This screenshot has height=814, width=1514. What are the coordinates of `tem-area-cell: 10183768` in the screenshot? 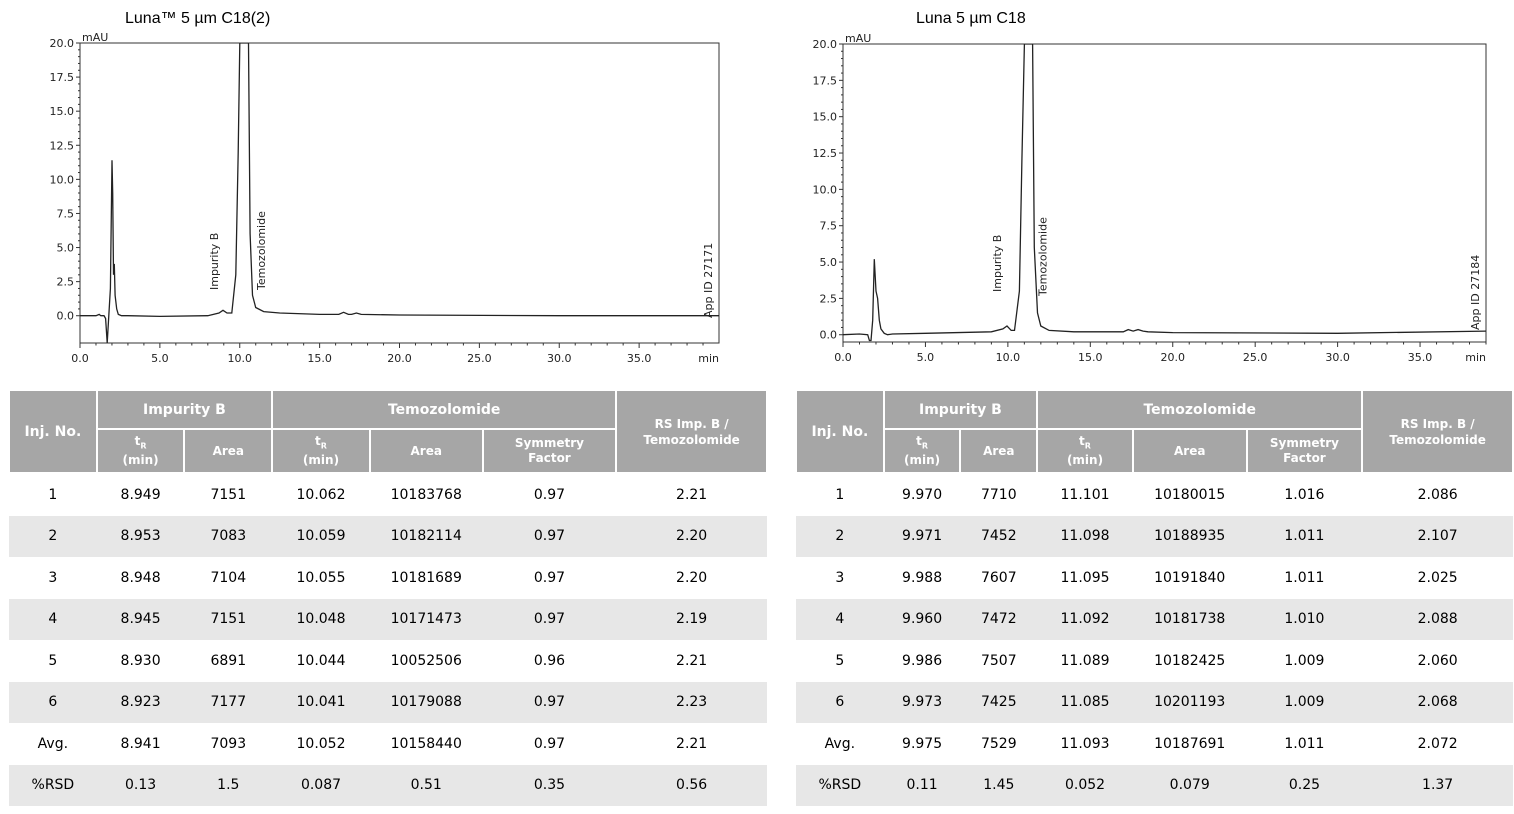 It's located at (426, 494).